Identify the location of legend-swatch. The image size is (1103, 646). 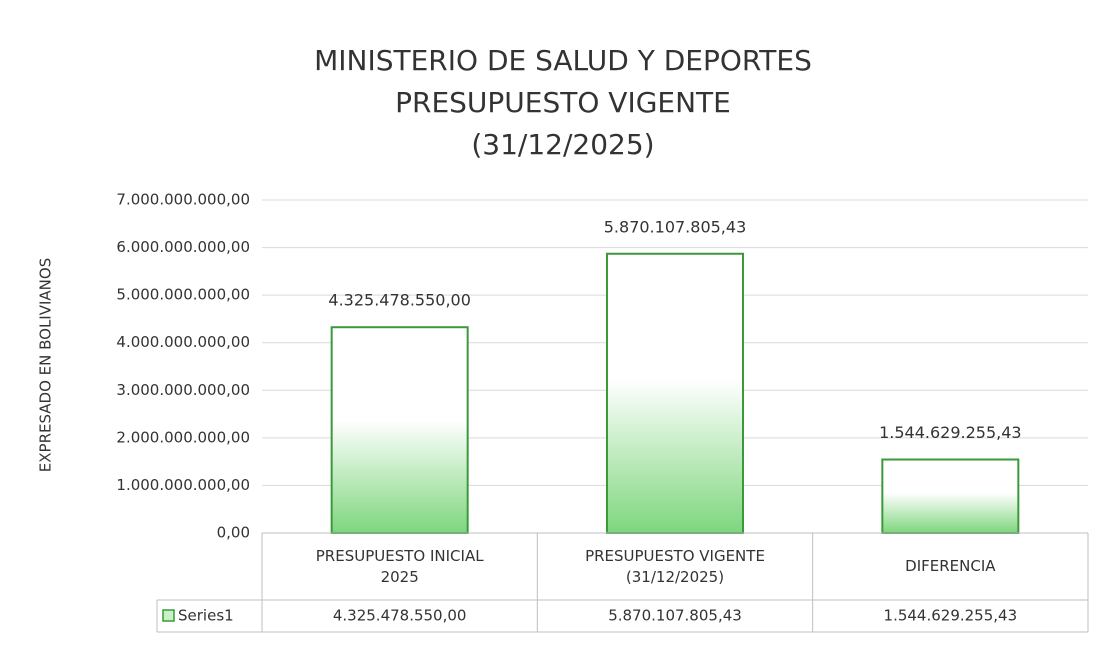
(168, 615).